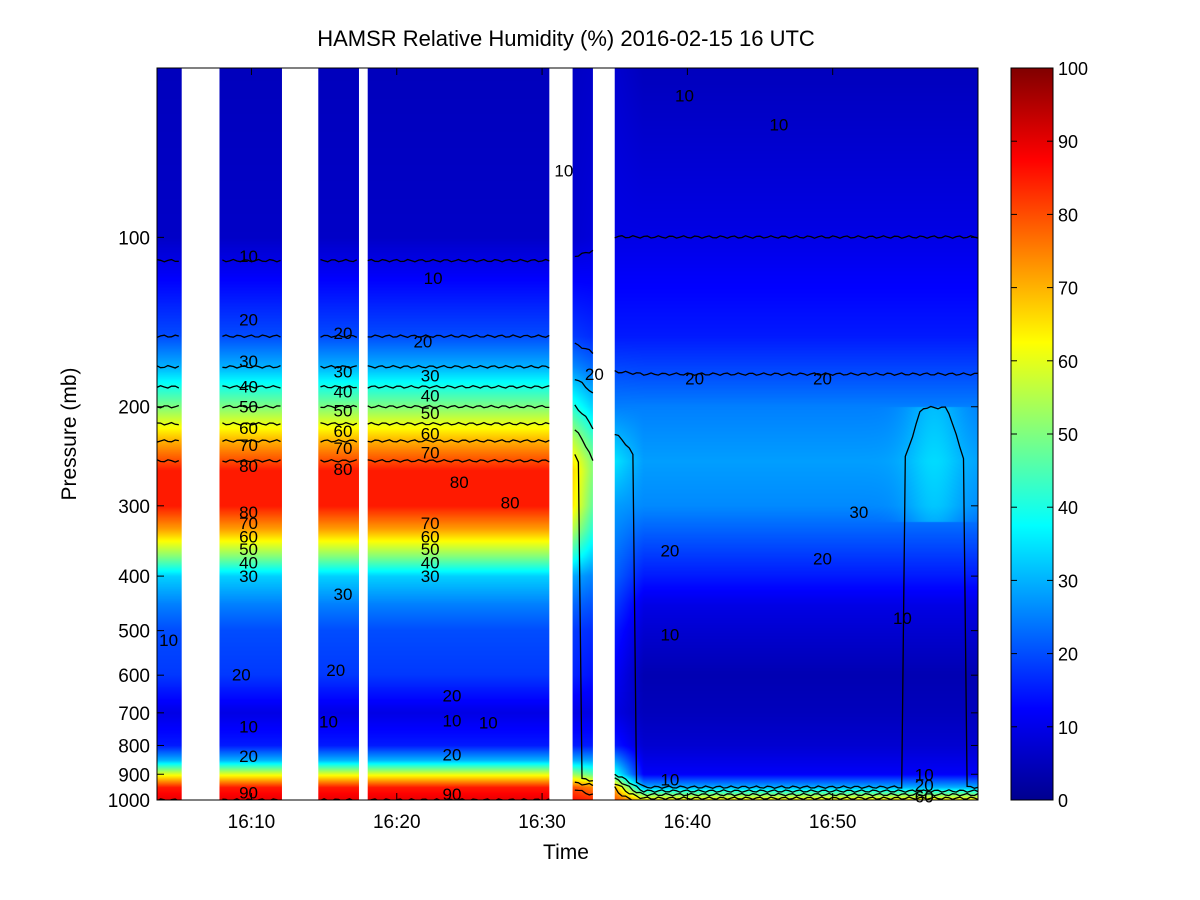 This screenshot has height=900, width=1200. What do you see at coordinates (1032, 434) in the screenshot?
I see `colorbar-gradient` at bounding box center [1032, 434].